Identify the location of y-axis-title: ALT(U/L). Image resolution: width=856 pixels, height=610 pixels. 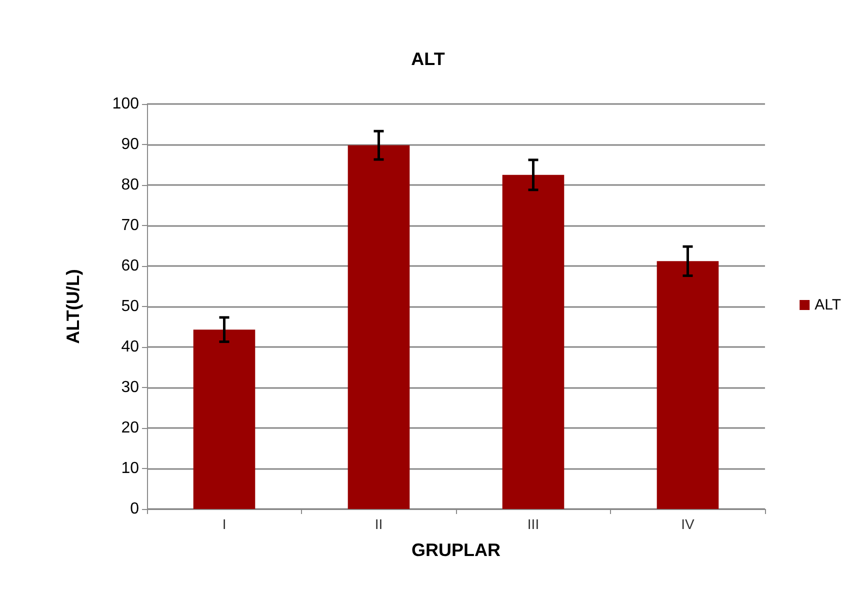
(73, 306).